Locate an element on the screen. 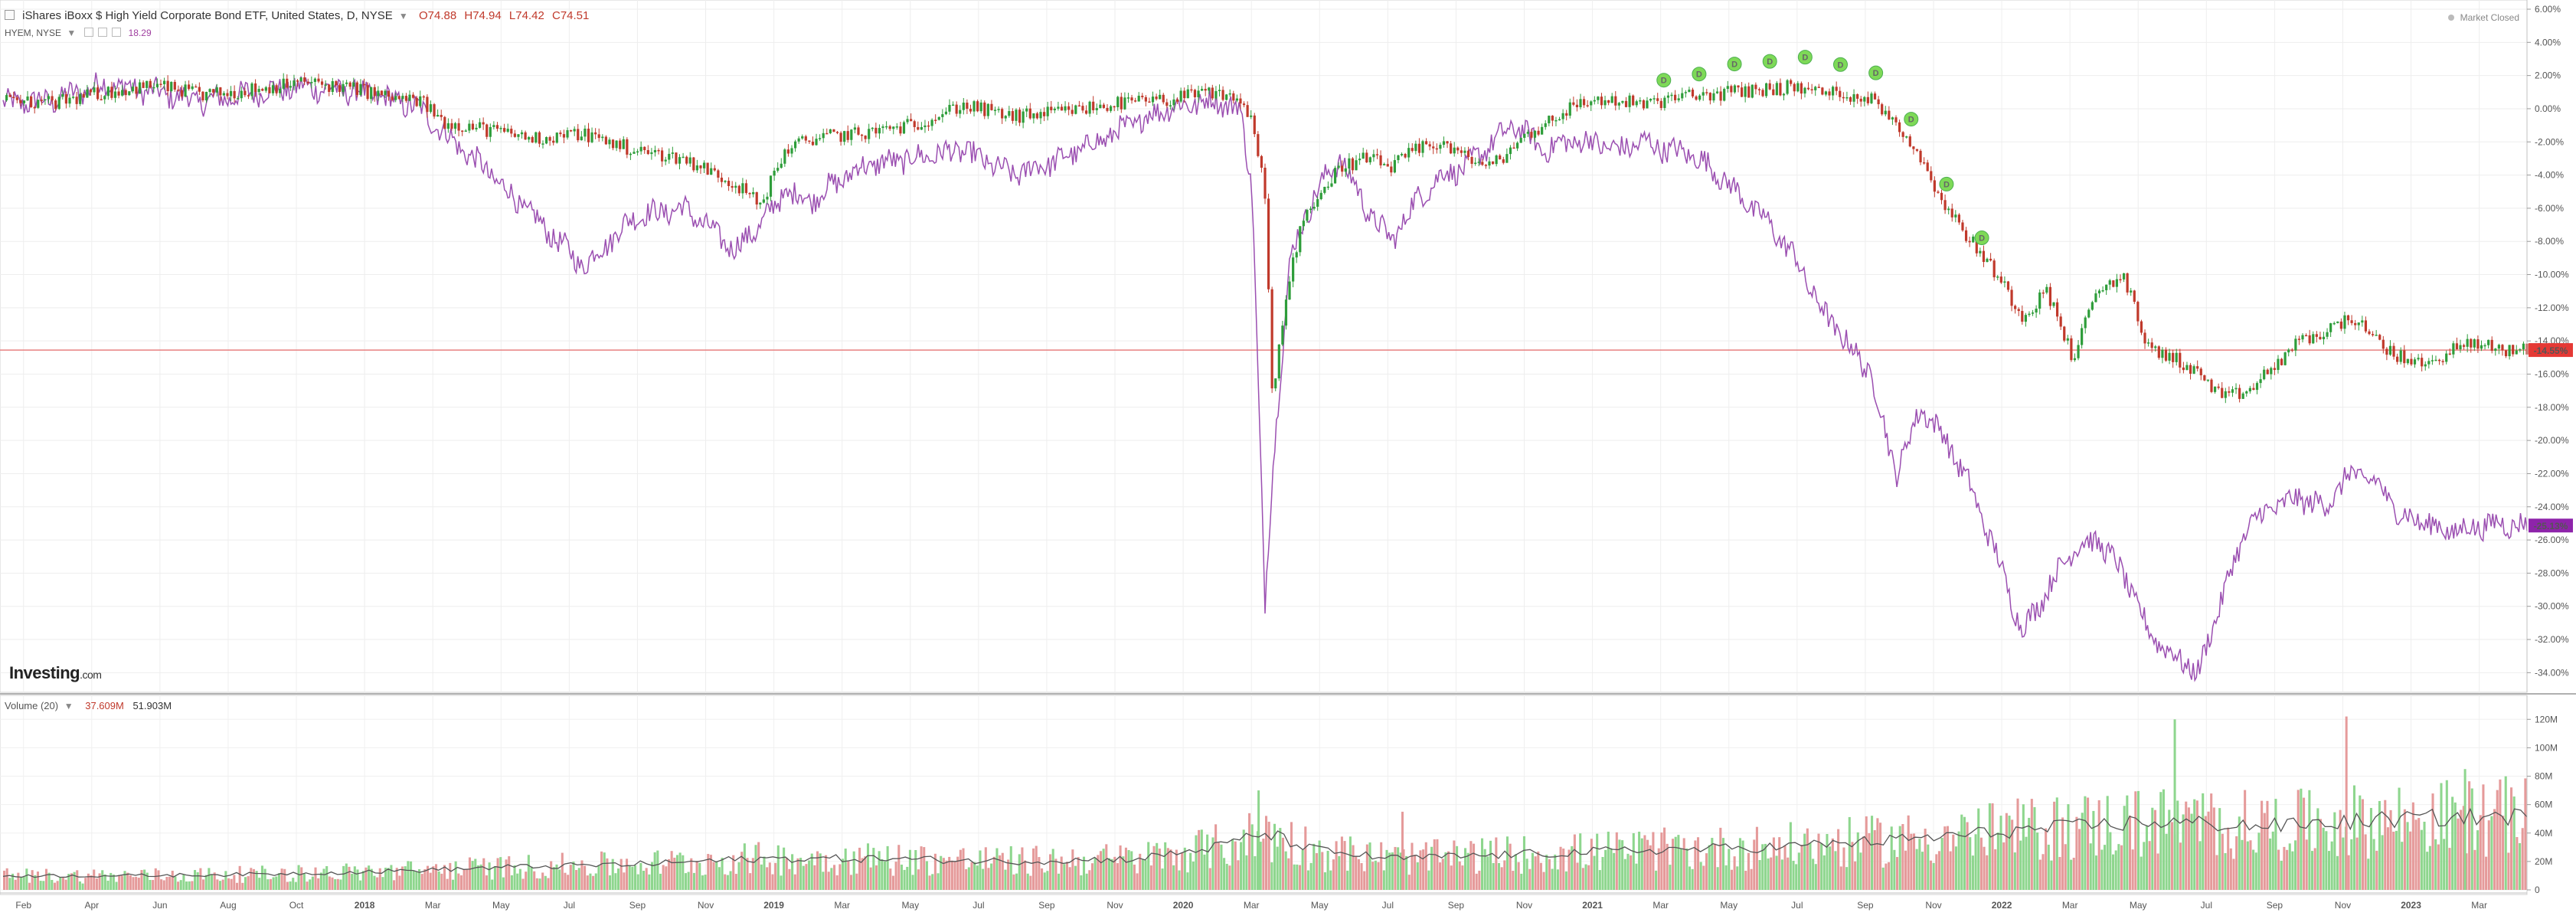  hide-icon is located at coordinates (102, 32).